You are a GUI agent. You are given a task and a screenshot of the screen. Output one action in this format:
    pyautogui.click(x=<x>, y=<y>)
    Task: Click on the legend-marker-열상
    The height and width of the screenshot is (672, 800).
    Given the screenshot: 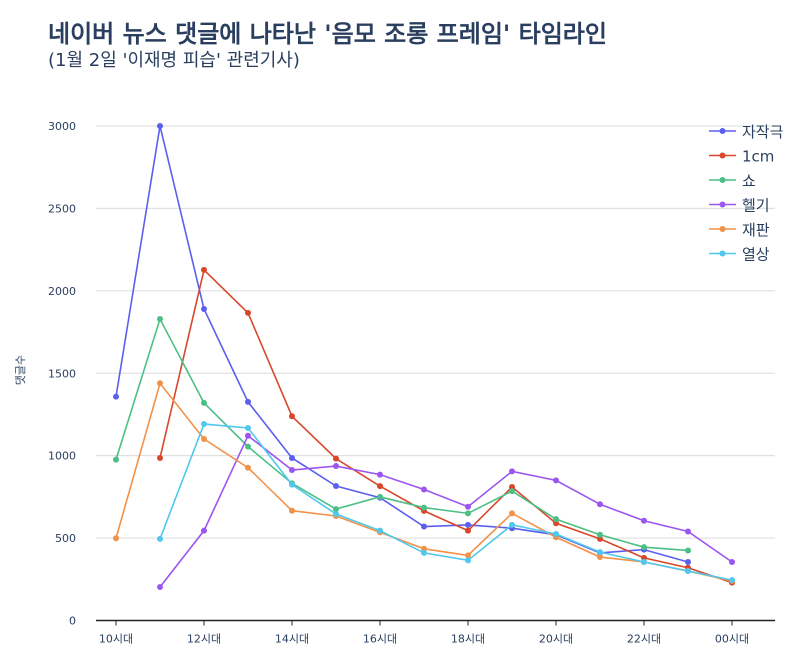 What is the action you would take?
    pyautogui.click(x=722, y=253)
    